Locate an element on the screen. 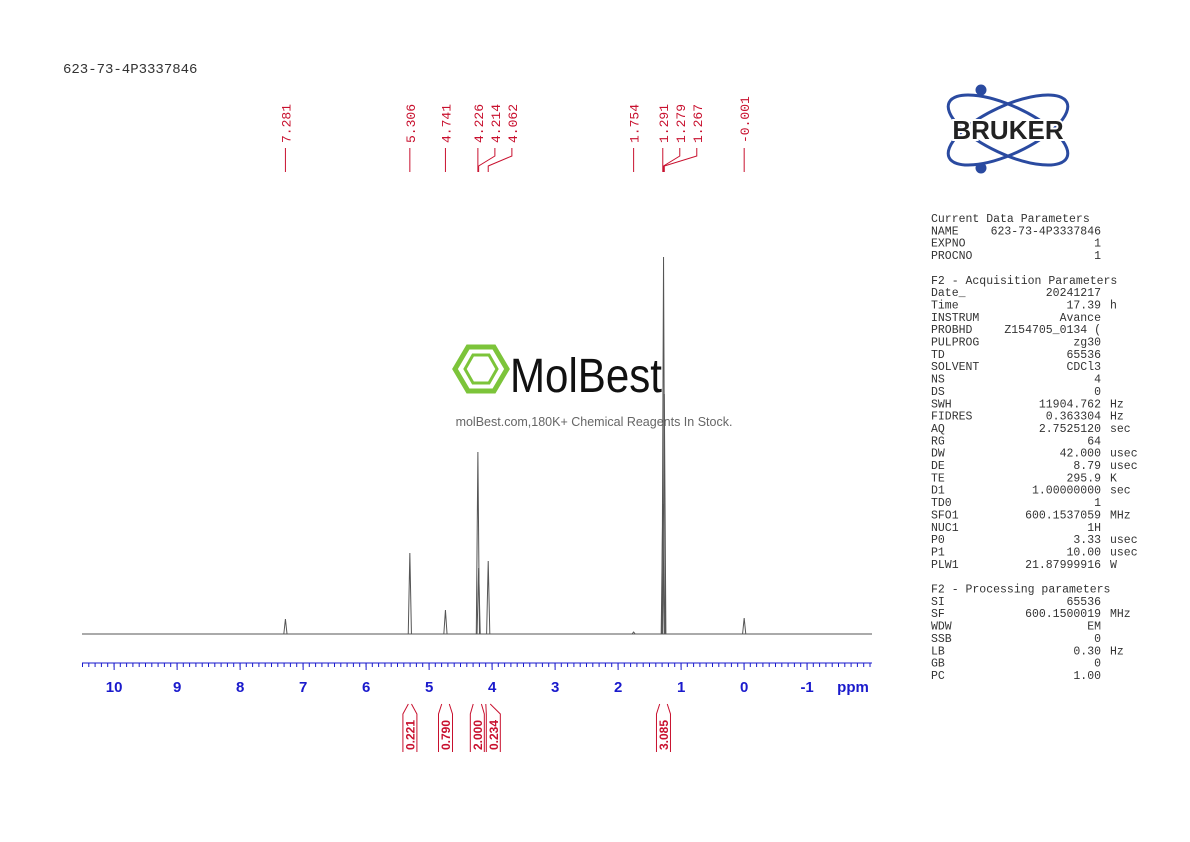 The image size is (1190, 842). param-name: EXPNO is located at coordinates (948, 244).